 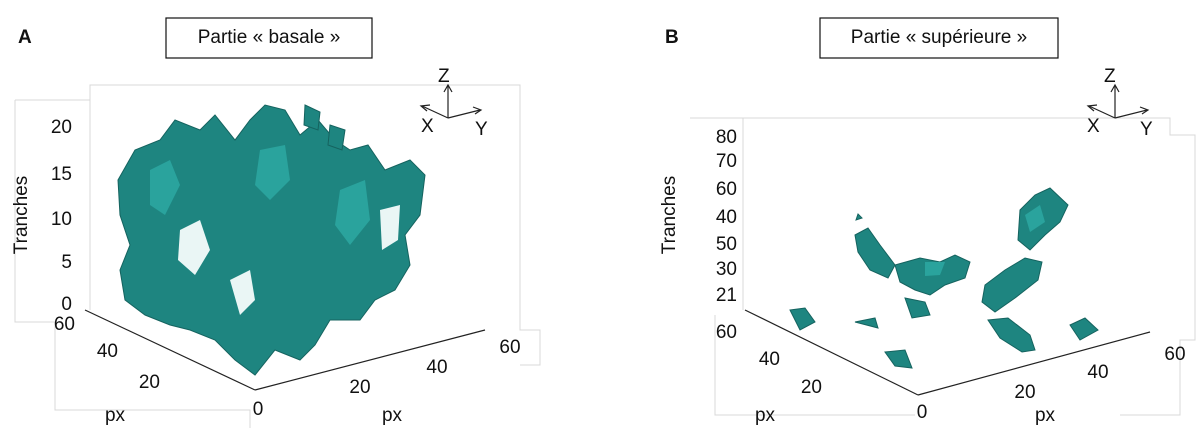 I want to click on panel-title: Partie « basale », so click(x=269, y=37).